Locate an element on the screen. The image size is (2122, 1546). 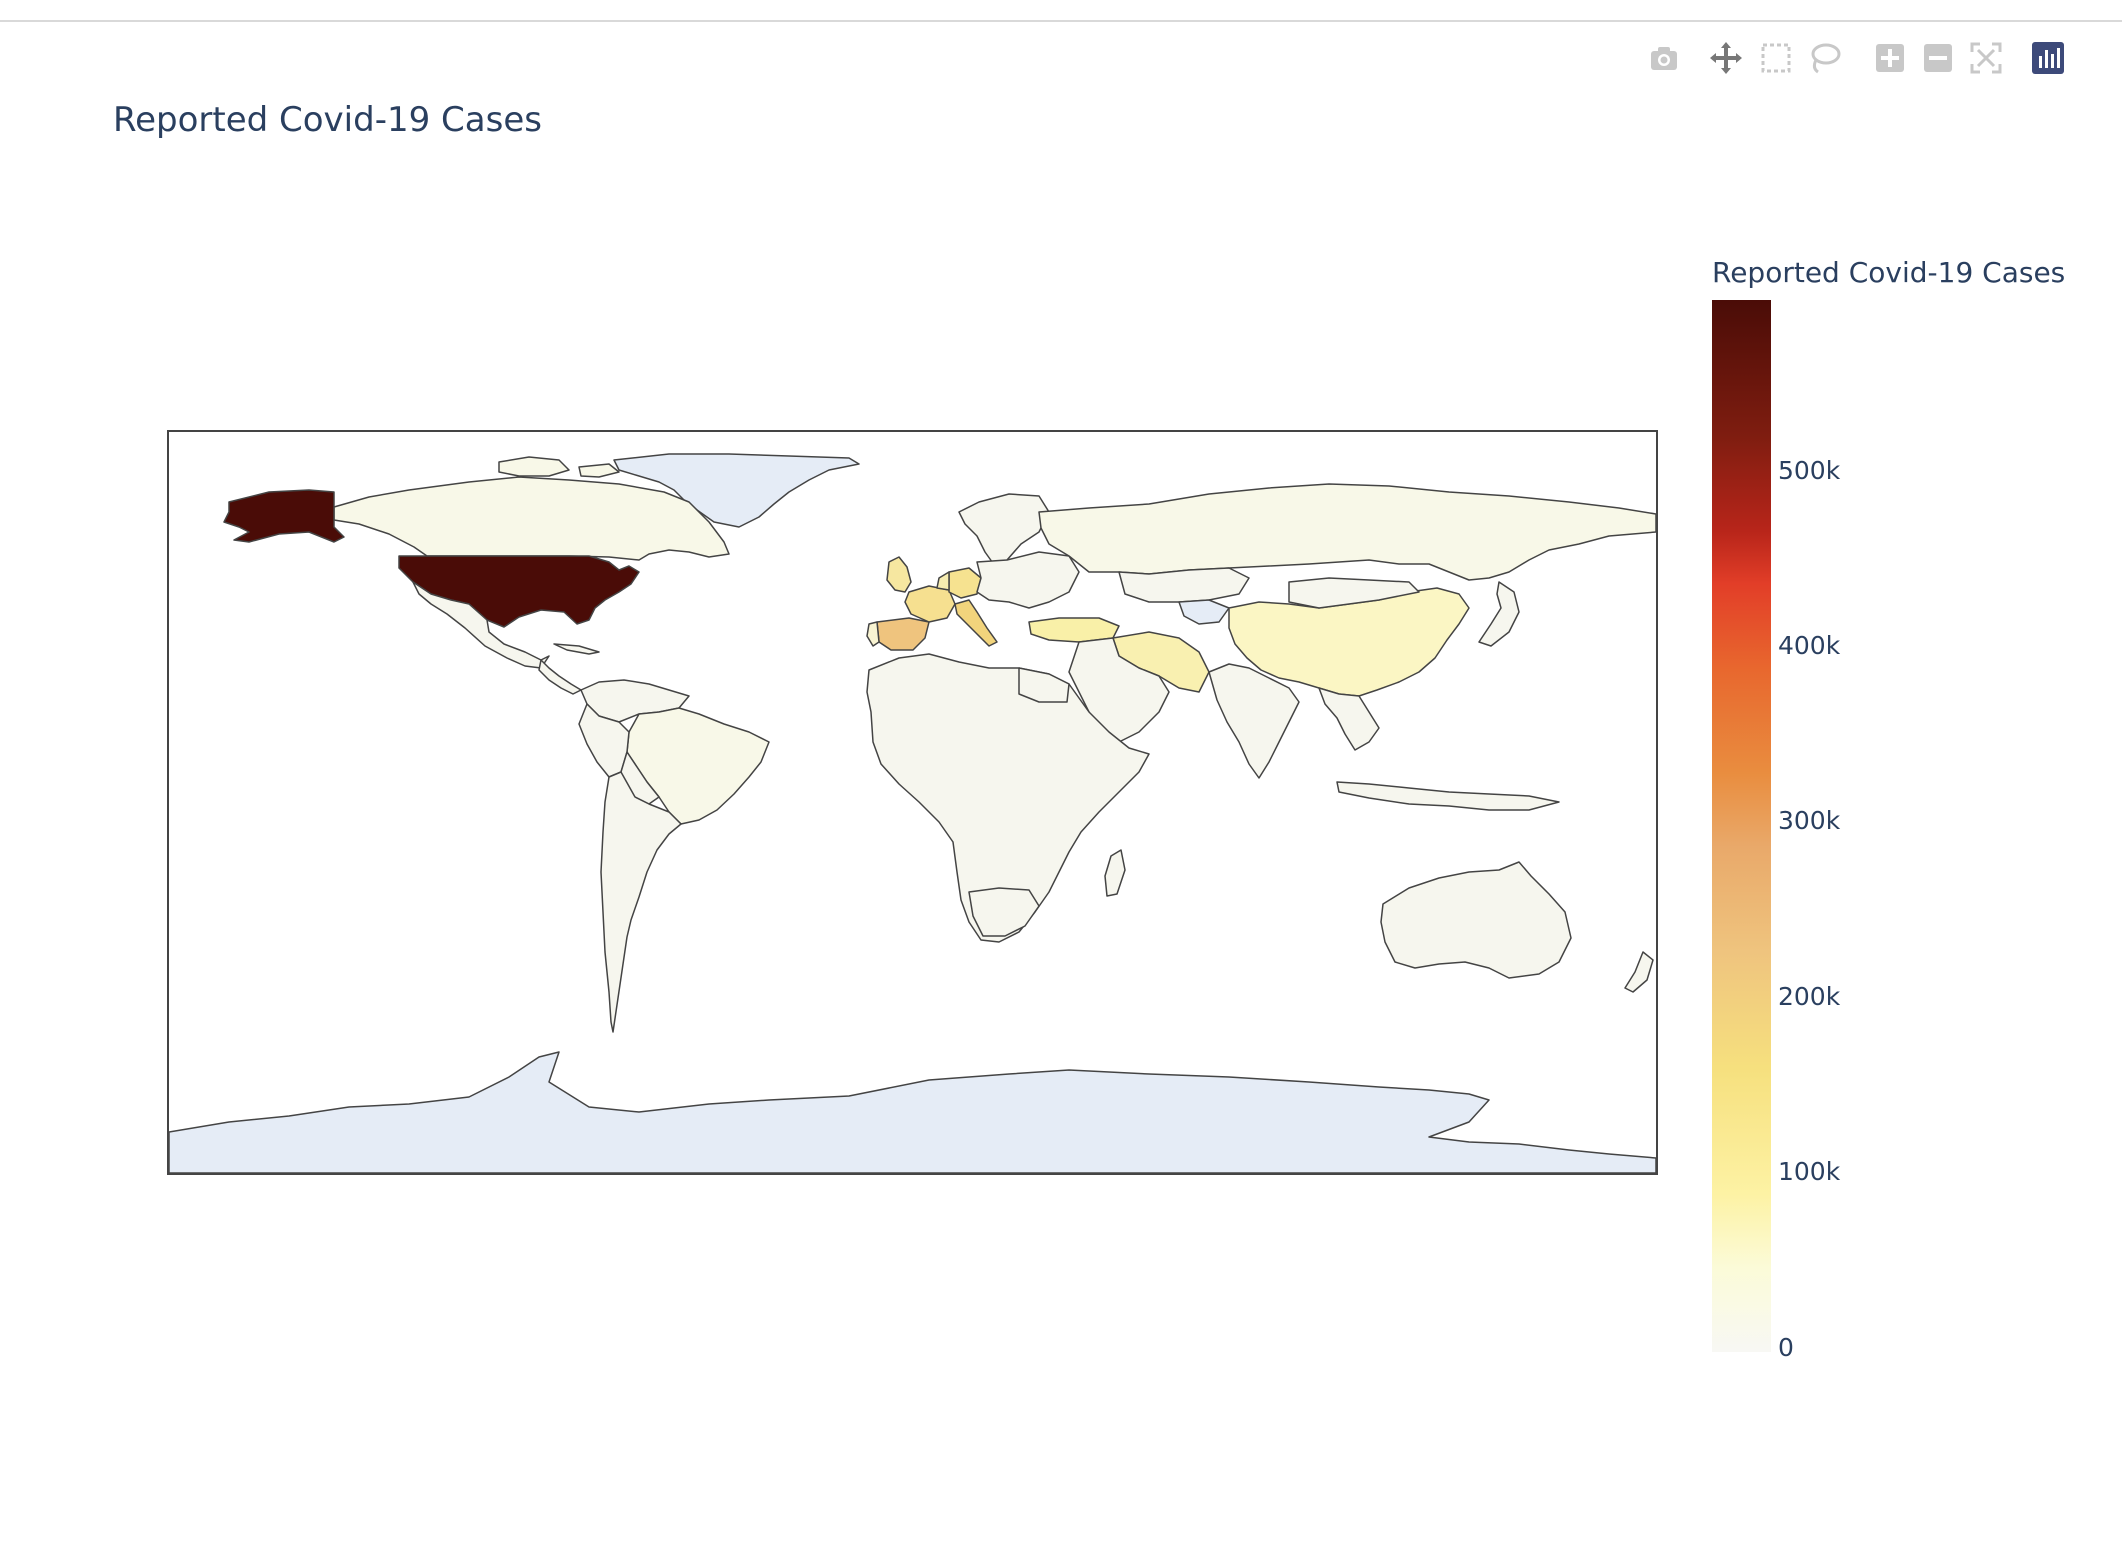
window-top-border is located at coordinates (1061, 11).